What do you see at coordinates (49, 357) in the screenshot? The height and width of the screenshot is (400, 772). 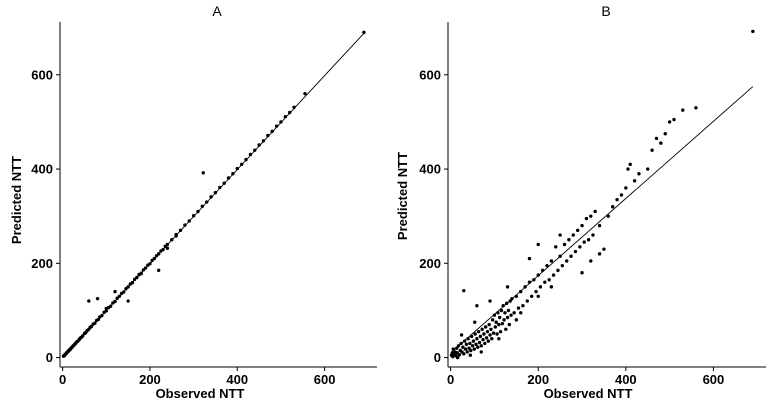 I see `panel-a-y-tick-label: 0` at bounding box center [49, 357].